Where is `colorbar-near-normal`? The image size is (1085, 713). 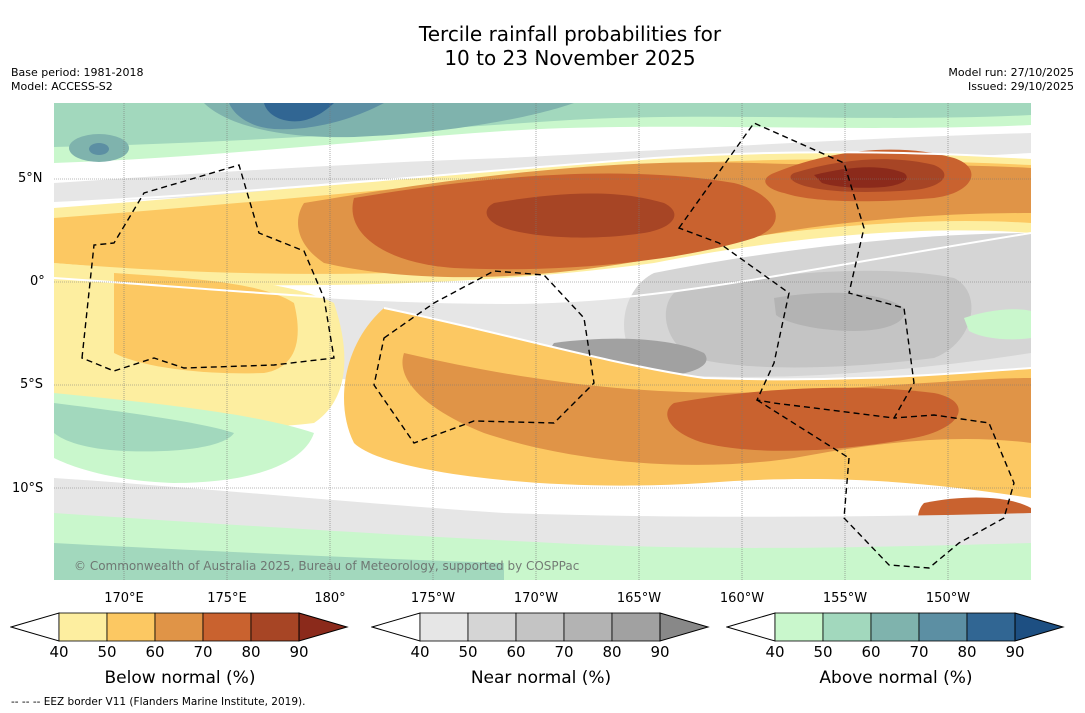 colorbar-near-normal is located at coordinates (540, 627).